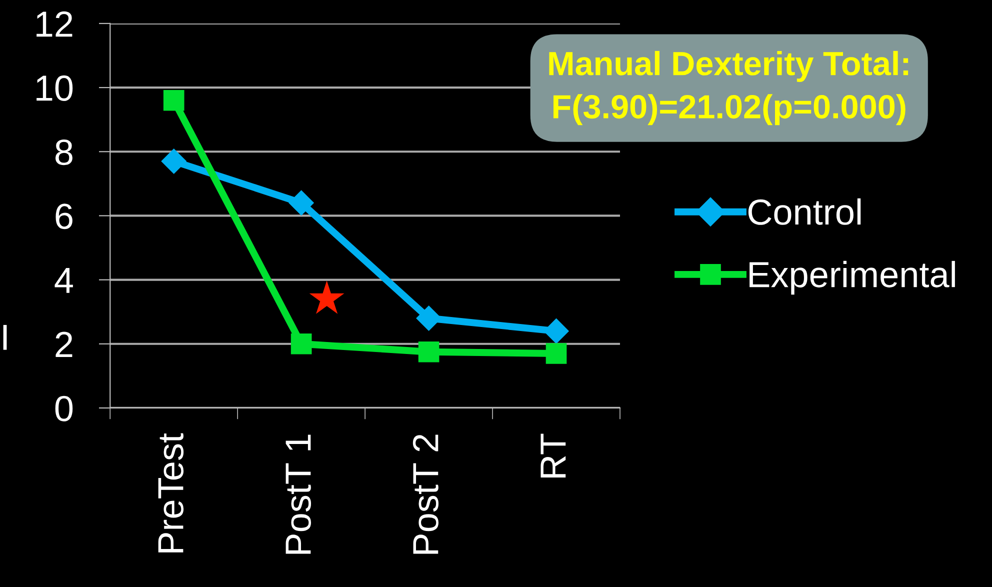 This screenshot has width=992, height=587. What do you see at coordinates (63, 153) in the screenshot?
I see `y-tick-label: 8` at bounding box center [63, 153].